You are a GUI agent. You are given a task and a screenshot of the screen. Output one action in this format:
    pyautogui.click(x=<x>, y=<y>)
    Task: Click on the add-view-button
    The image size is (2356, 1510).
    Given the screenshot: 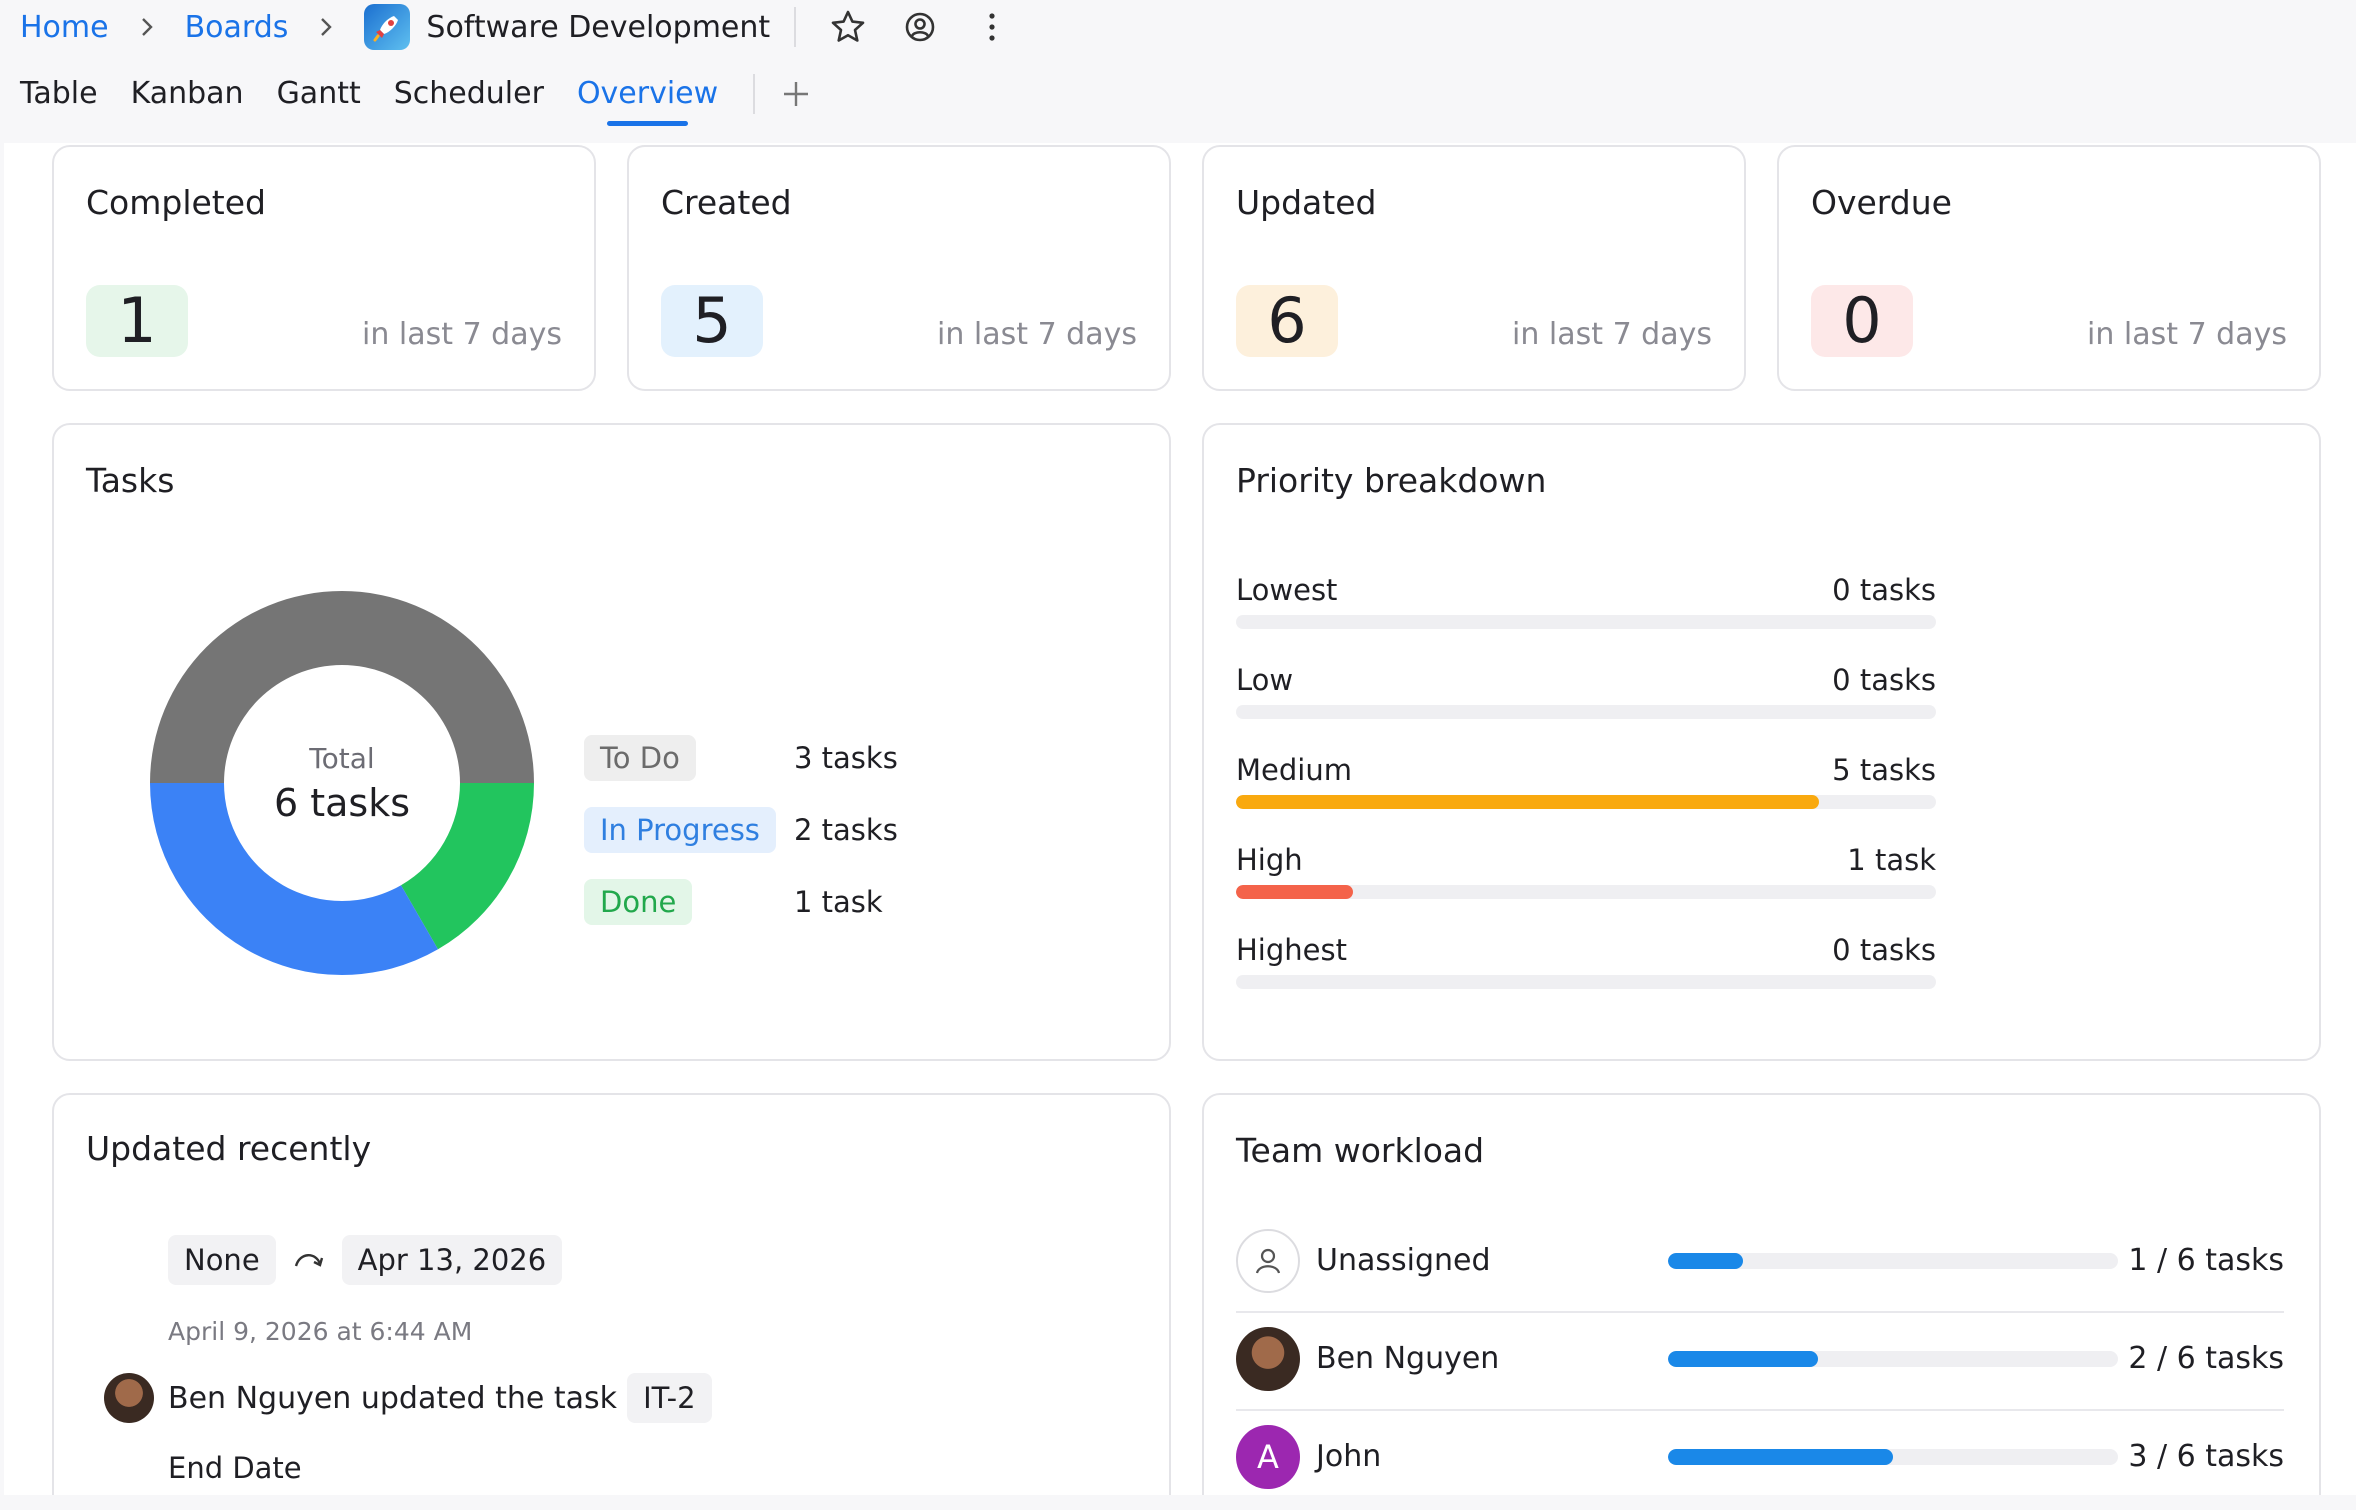 What is the action you would take?
    pyautogui.click(x=782, y=94)
    